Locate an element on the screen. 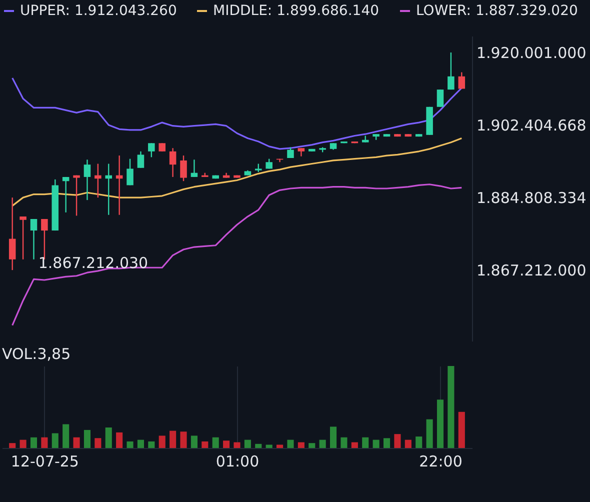 This screenshot has width=590, height=502. legend-label: MIDDLE: 1.899.686.140 is located at coordinates (296, 11).